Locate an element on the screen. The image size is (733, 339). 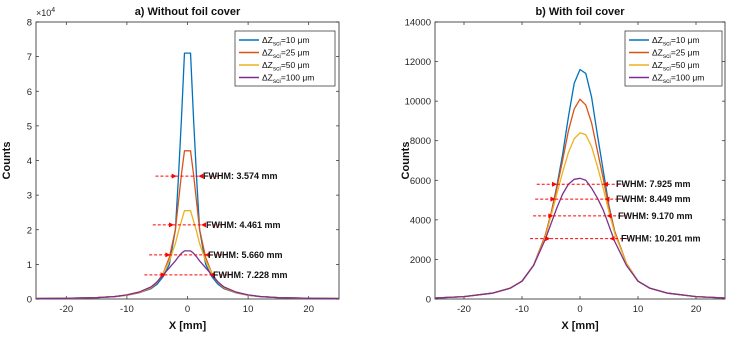
y-tick-label: 7 is located at coordinates (29, 57).